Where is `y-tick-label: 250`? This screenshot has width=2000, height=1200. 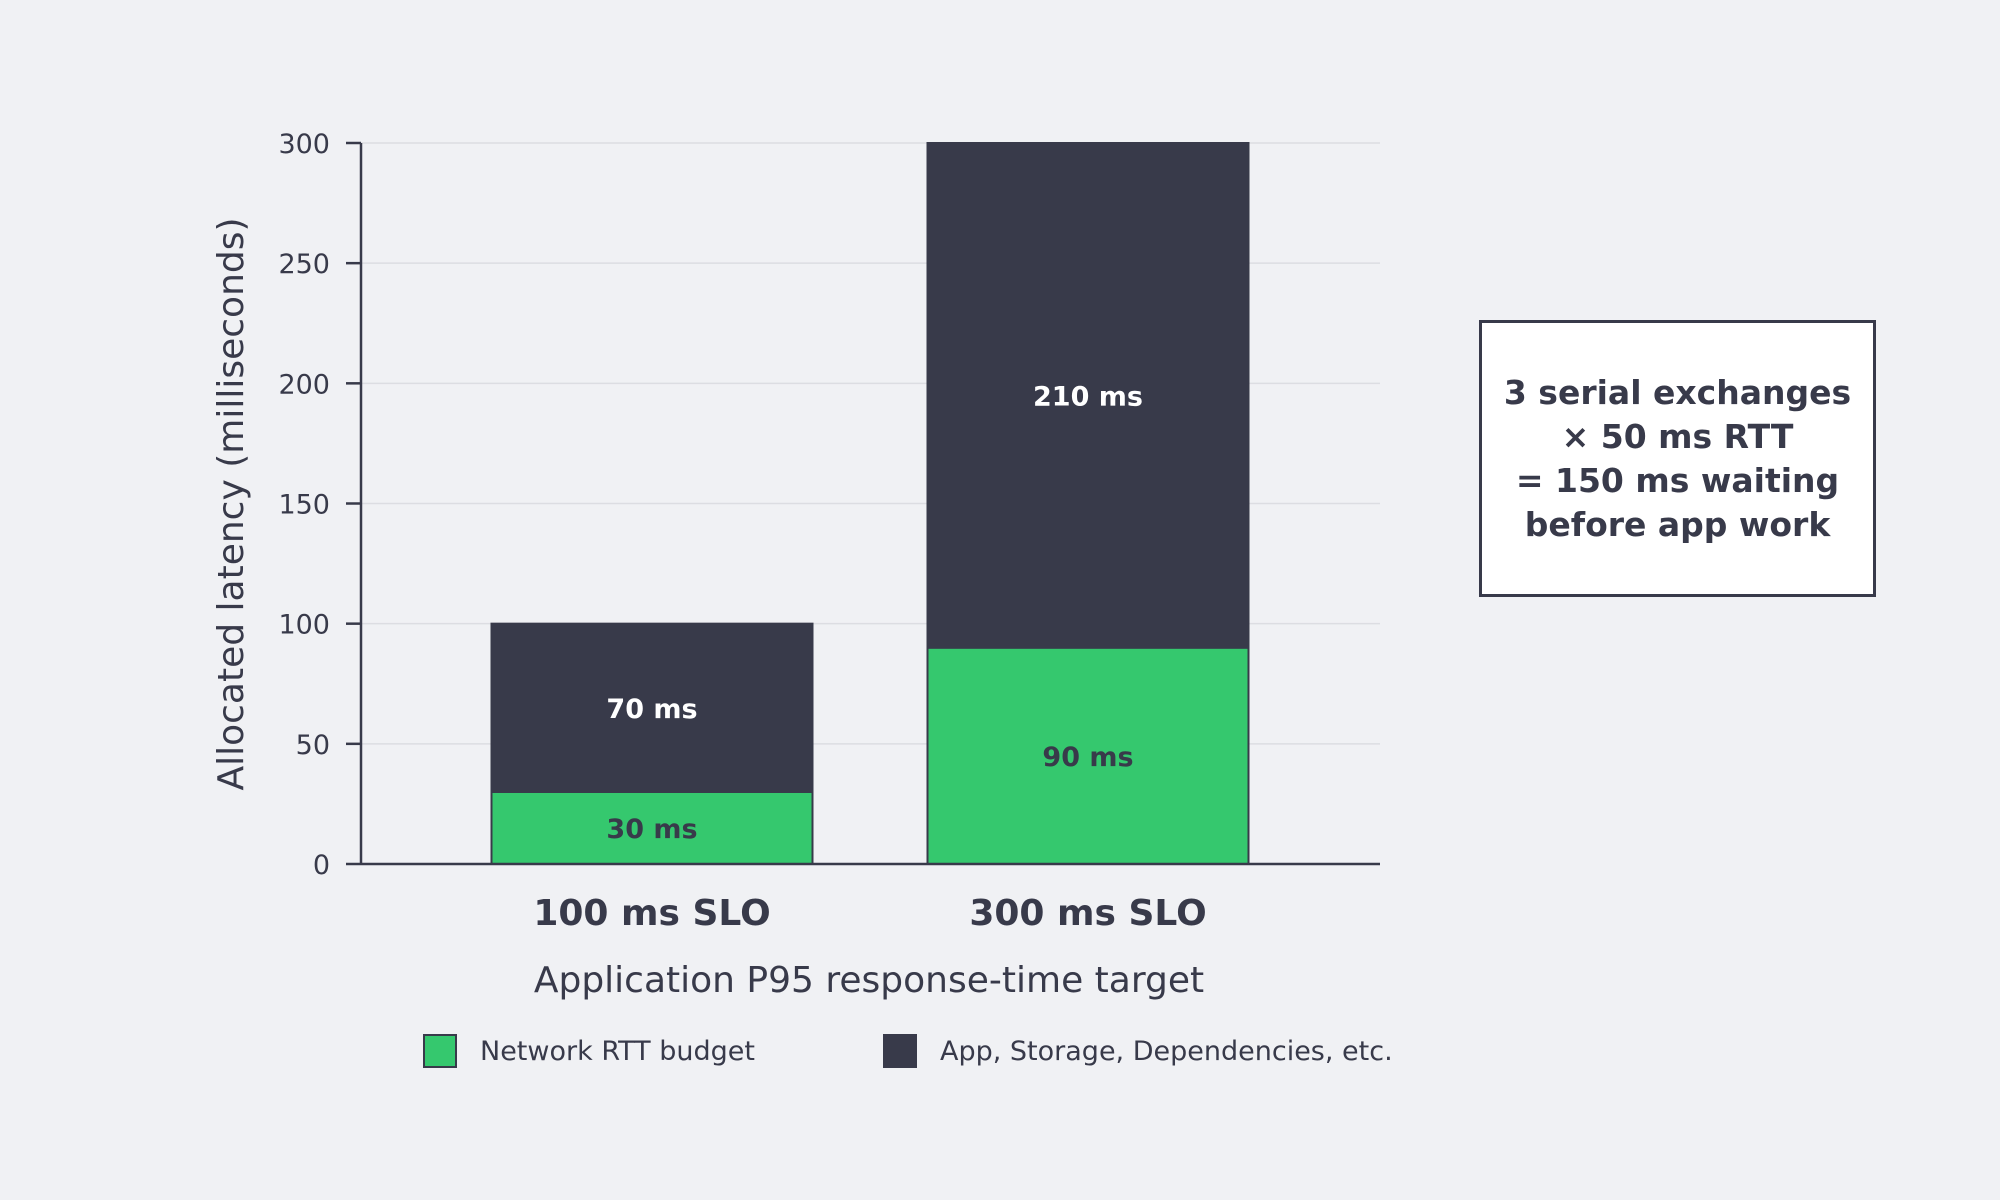
y-tick-label: 250 is located at coordinates (304, 264).